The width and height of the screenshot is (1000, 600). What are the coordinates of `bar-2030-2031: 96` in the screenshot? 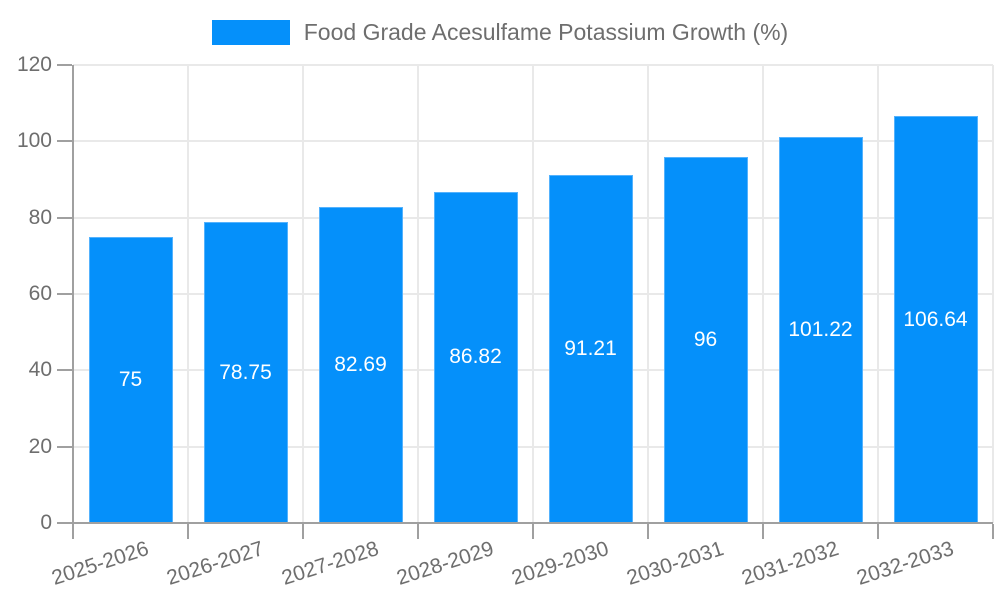 It's located at (705, 339).